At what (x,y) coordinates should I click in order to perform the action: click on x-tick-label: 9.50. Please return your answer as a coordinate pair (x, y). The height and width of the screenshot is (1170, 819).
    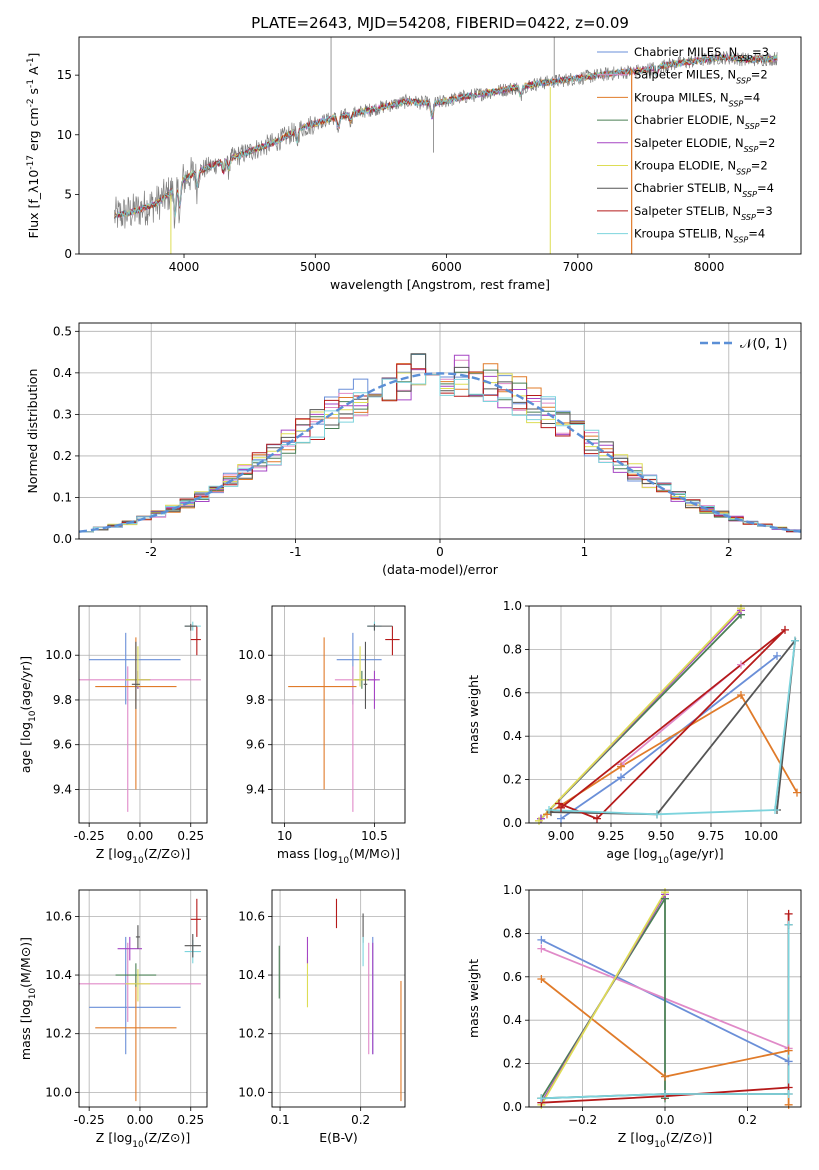
    Looking at the image, I should click on (661, 836).